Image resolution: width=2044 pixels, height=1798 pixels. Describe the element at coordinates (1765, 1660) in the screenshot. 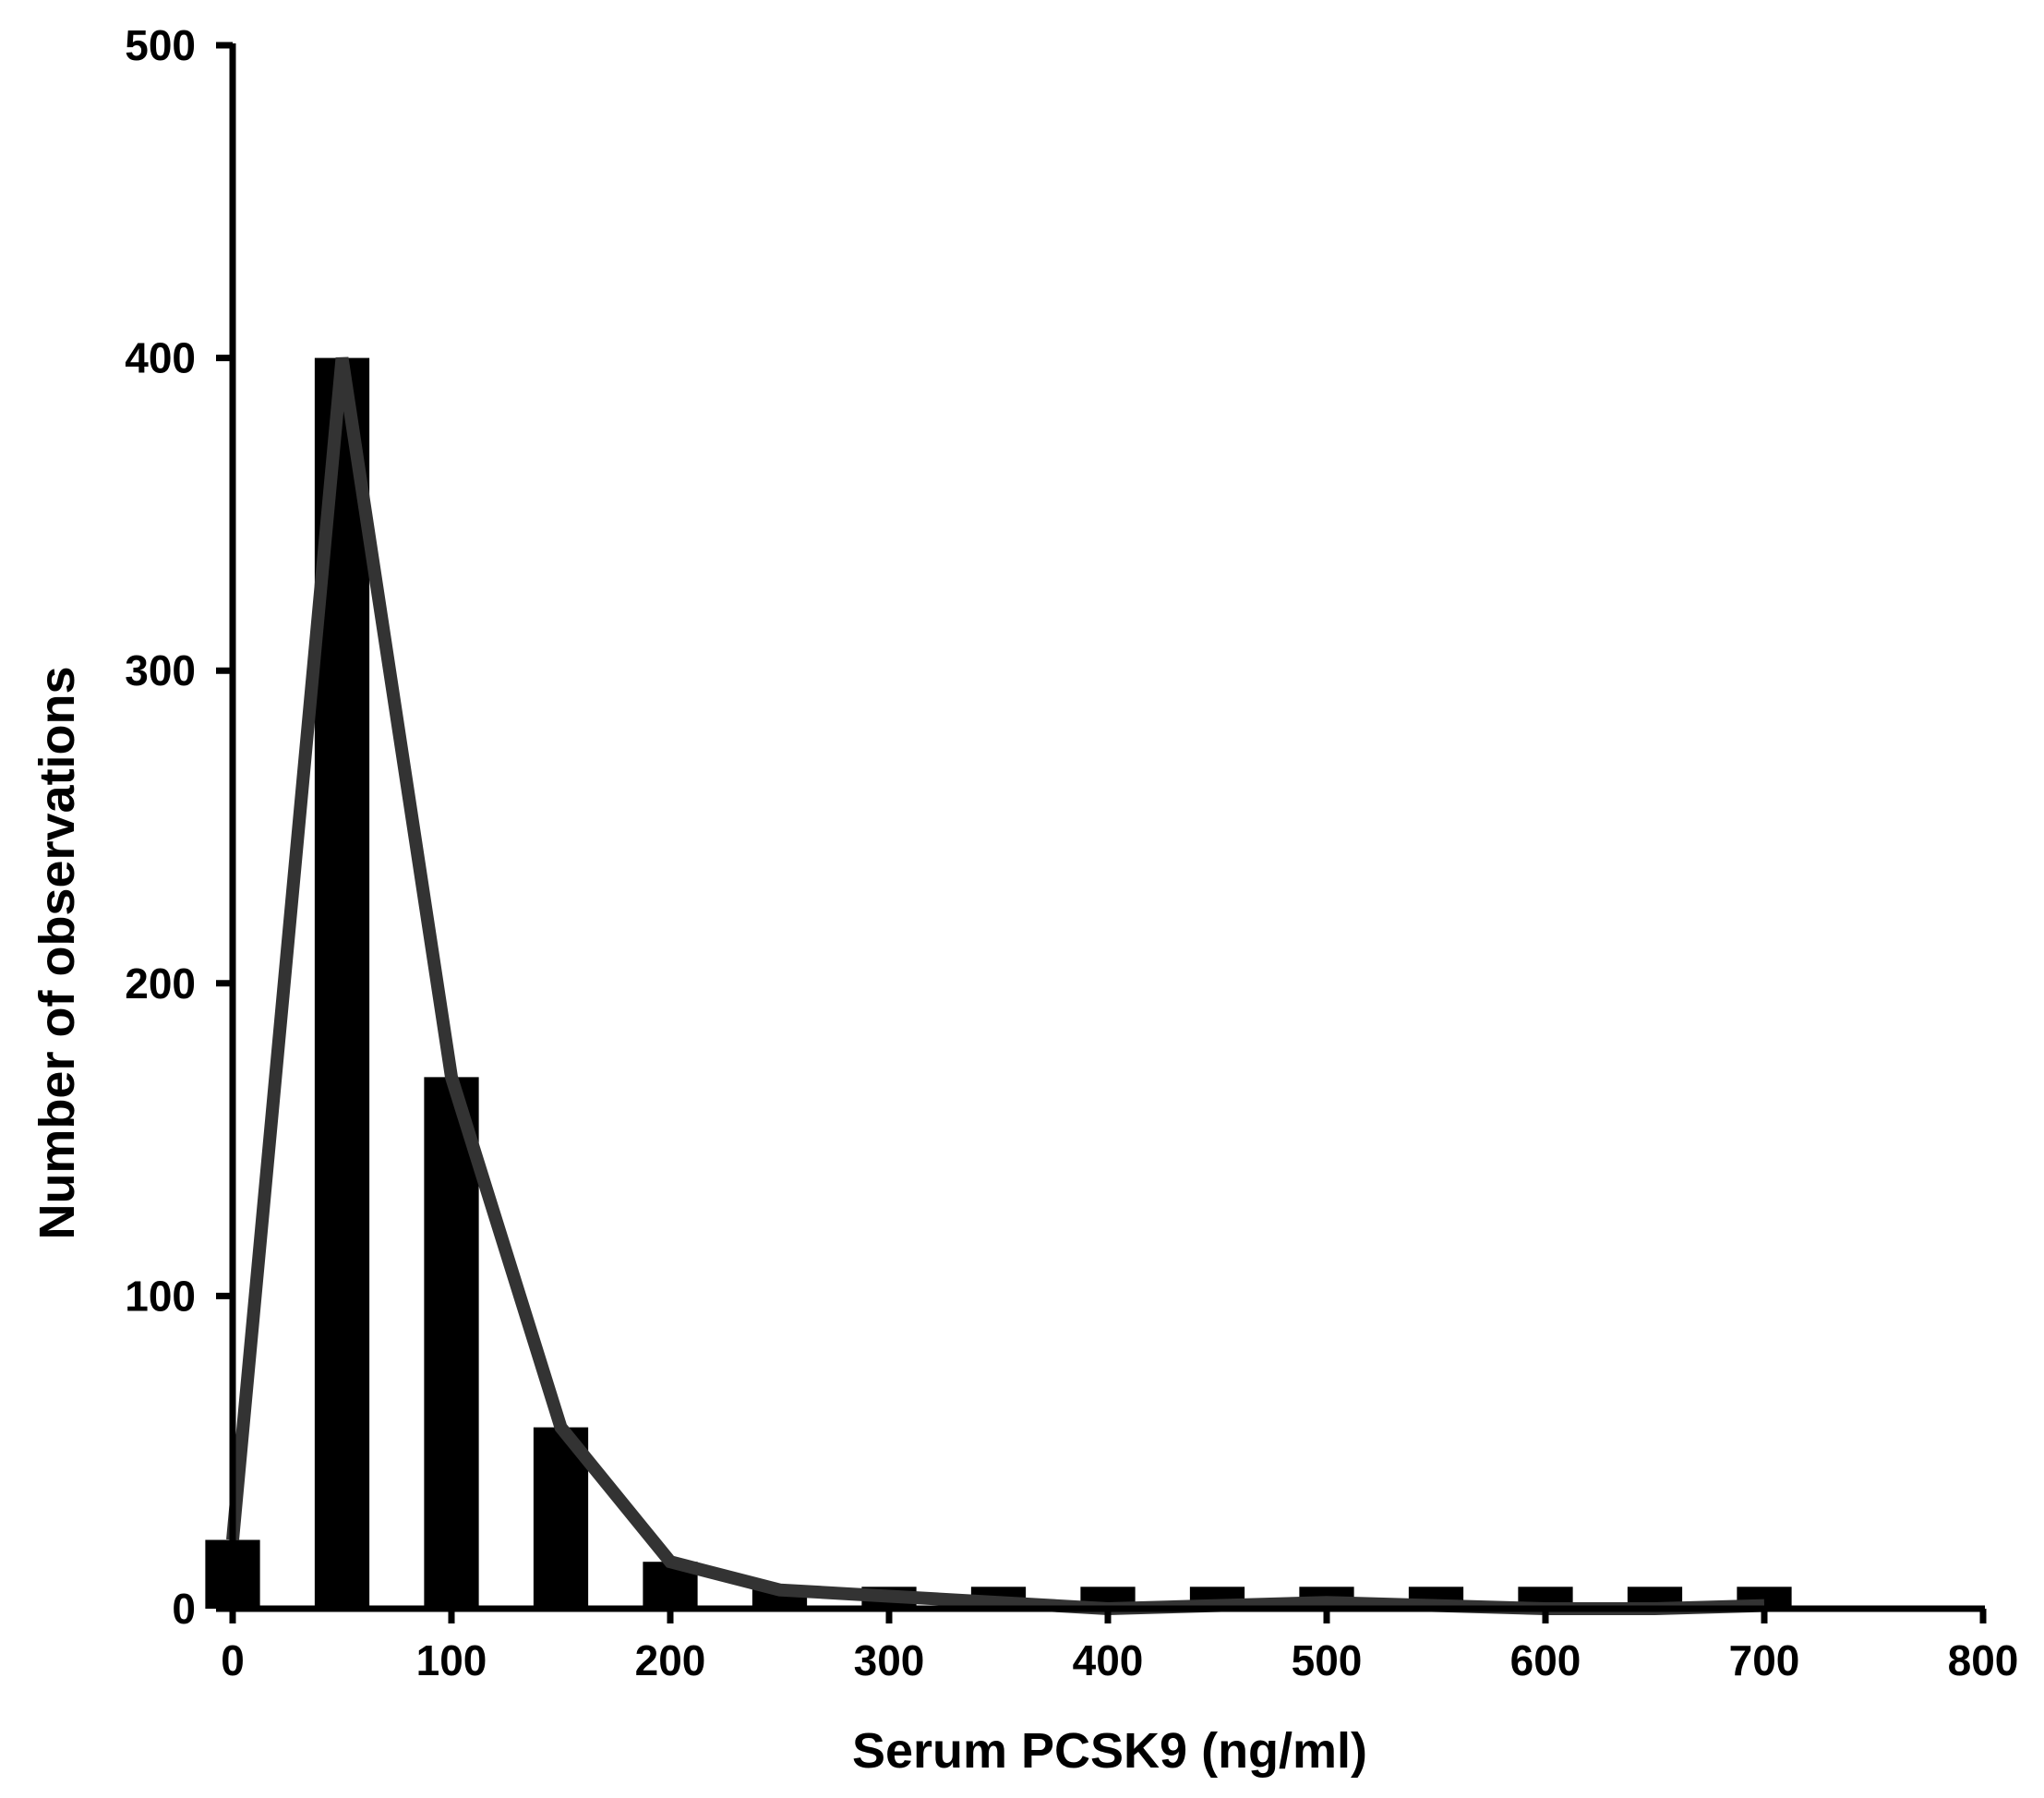

I see `x-tick-label: 700` at that location.